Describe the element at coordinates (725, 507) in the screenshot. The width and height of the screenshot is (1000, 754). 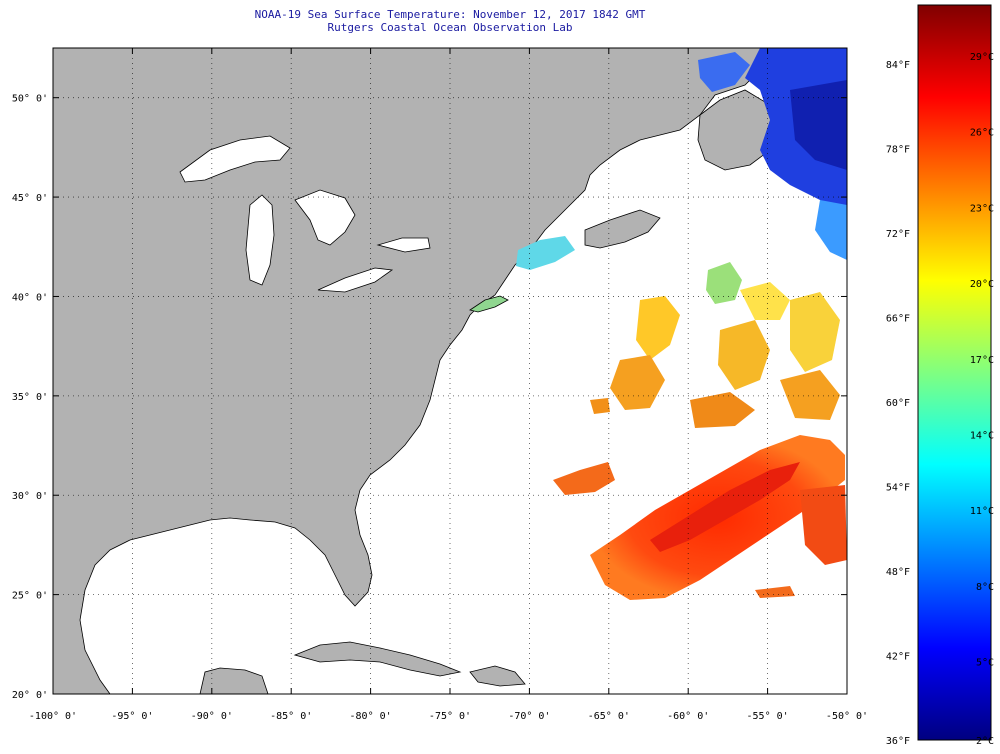
I see `sst-gulfstream-dark` at that location.